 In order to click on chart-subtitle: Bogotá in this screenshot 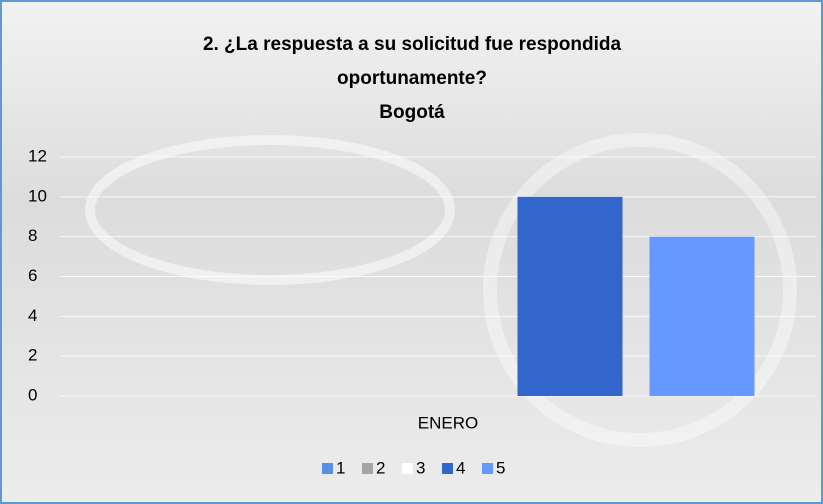, I will do `click(412, 112)`.